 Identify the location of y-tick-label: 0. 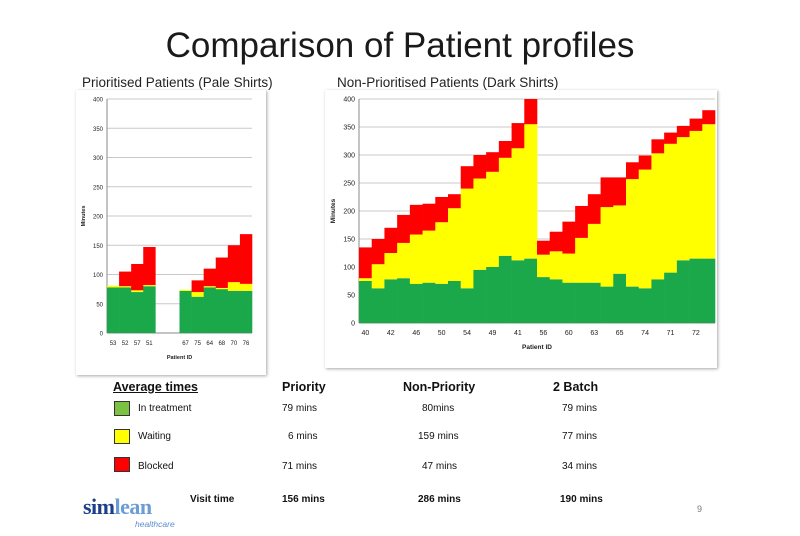
(353, 324).